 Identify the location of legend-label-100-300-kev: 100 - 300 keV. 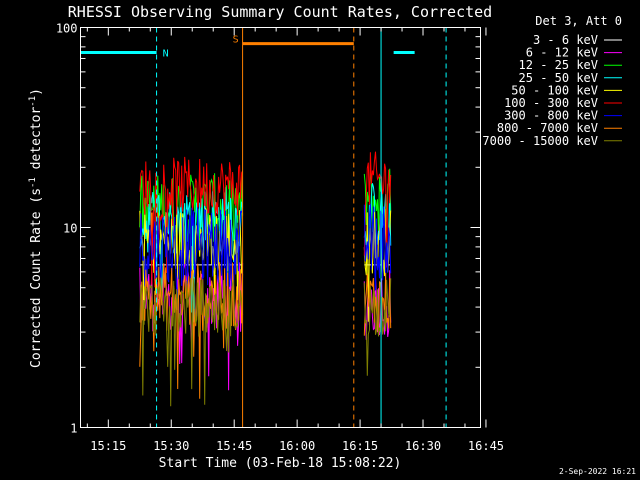
(551, 103).